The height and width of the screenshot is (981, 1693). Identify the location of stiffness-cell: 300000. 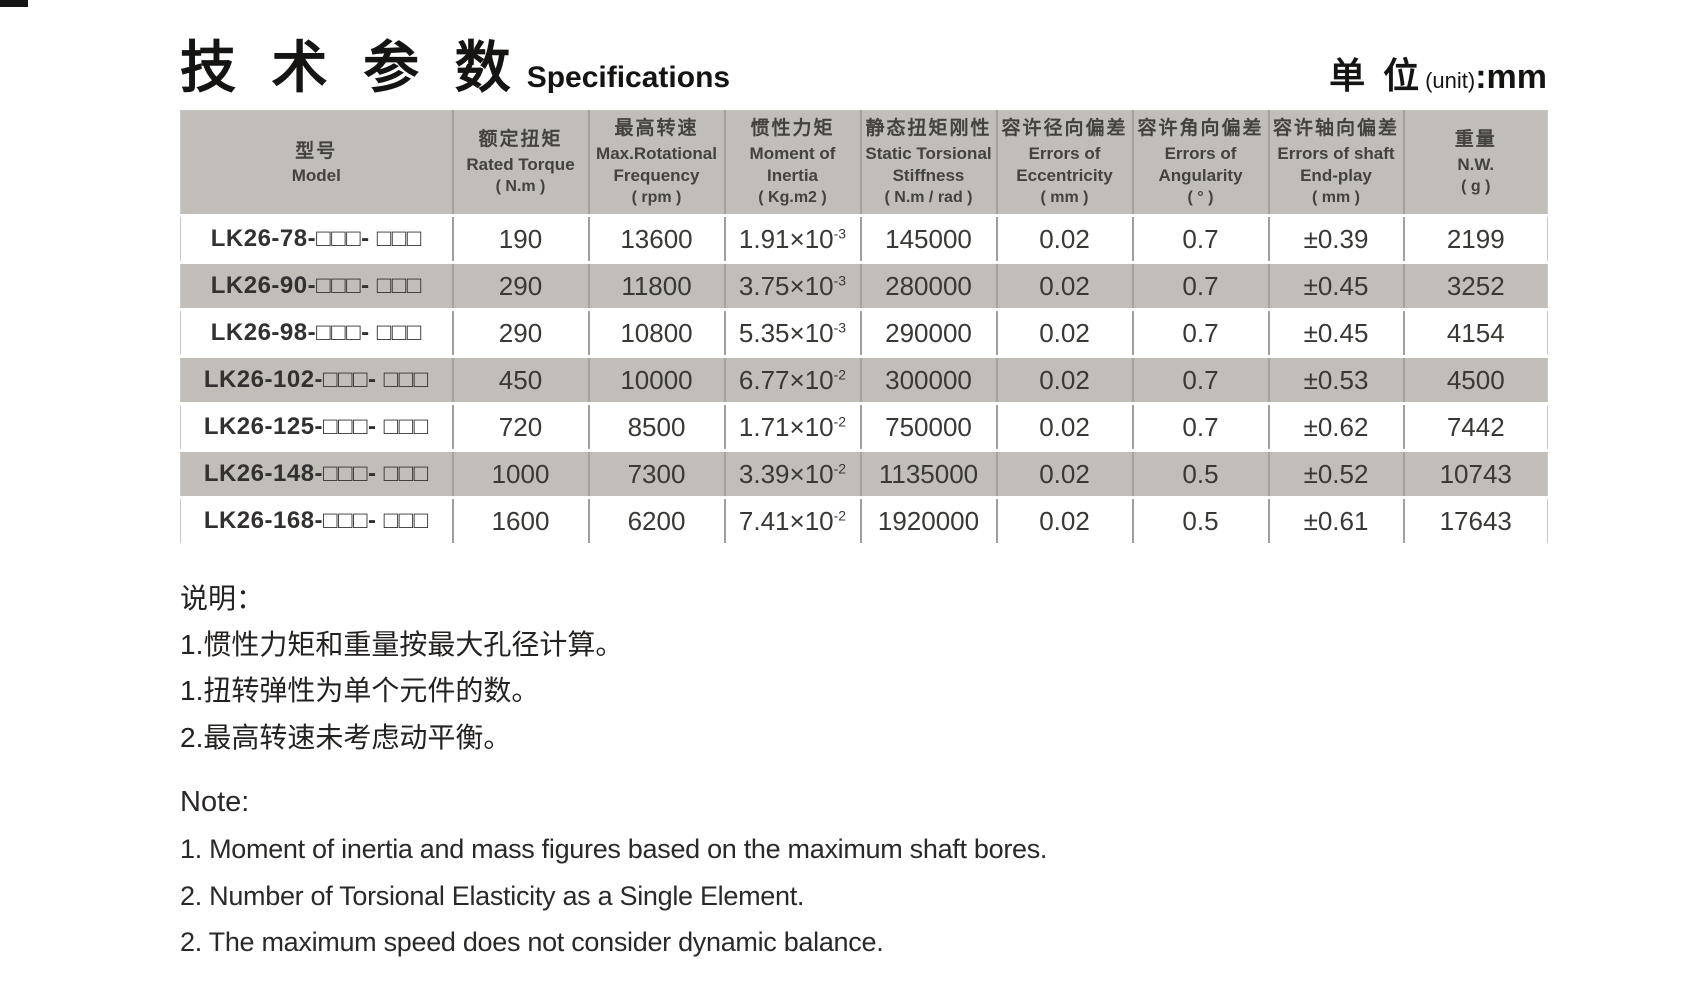
(929, 380).